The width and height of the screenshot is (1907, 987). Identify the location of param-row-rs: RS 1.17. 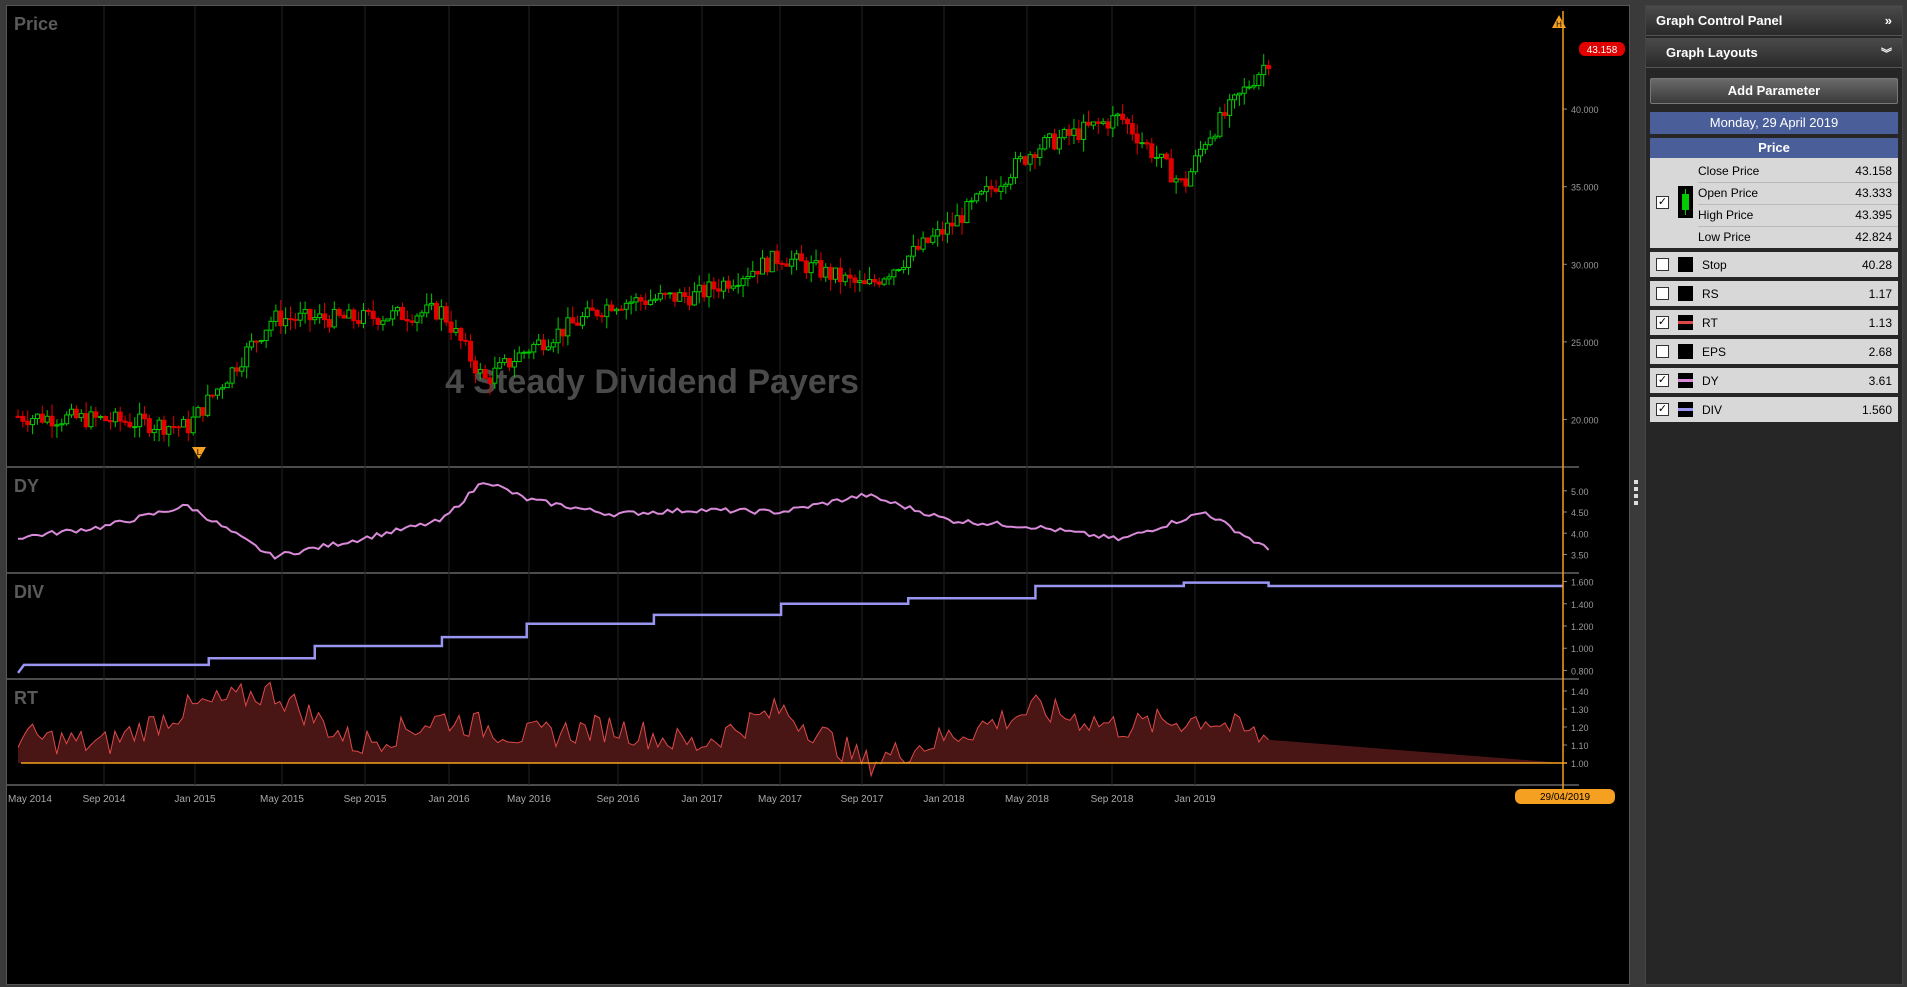
(1774, 293).